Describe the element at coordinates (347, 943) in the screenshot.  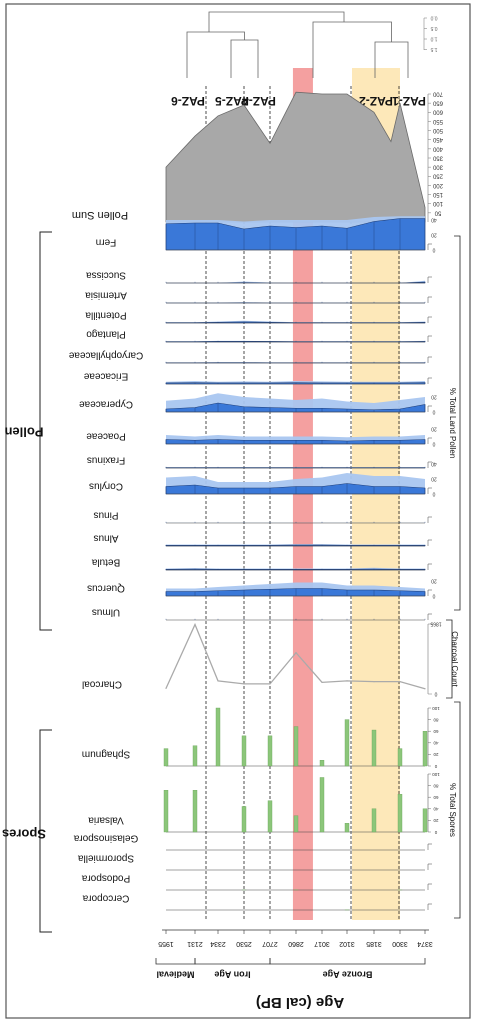
I see `age-axis-tick-label: 3102` at that location.